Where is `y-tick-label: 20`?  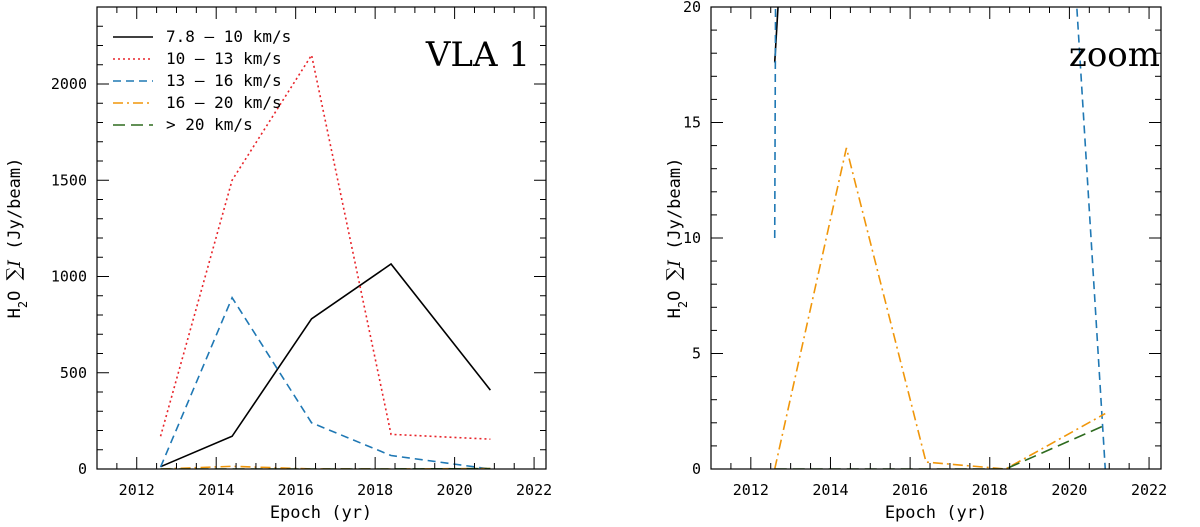 y-tick-label: 20 is located at coordinates (692, 8).